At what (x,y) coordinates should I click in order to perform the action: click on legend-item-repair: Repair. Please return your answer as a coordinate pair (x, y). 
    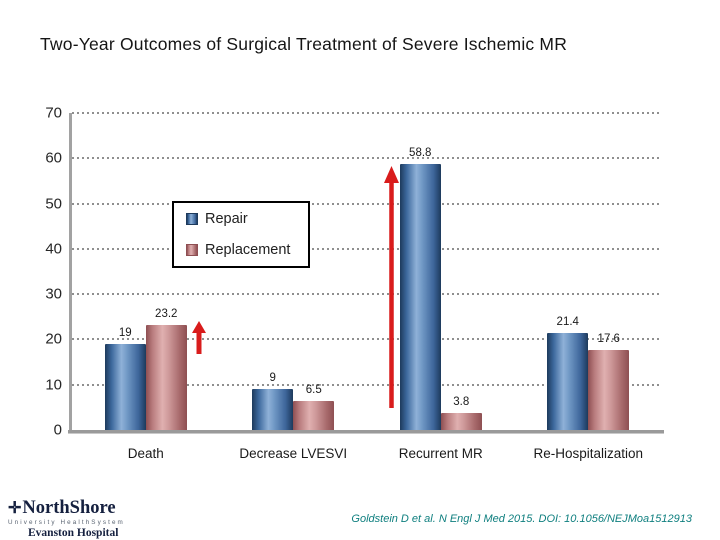
    Looking at the image, I should click on (241, 219).